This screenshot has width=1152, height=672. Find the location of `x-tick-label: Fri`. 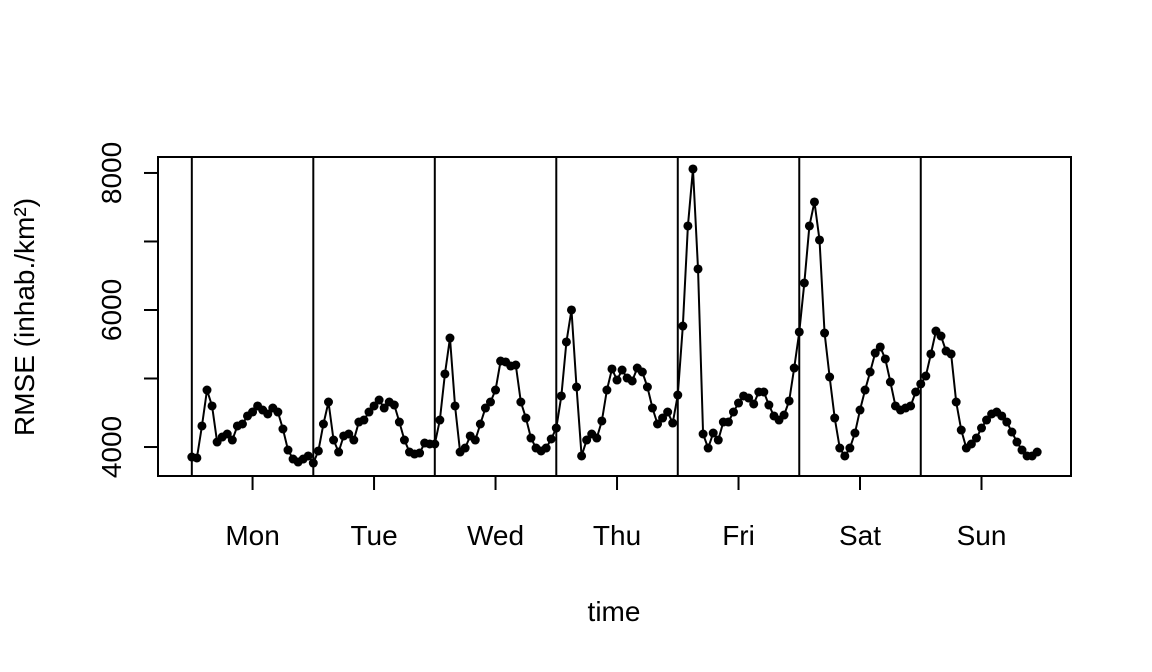

x-tick-label: Fri is located at coordinates (738, 535).